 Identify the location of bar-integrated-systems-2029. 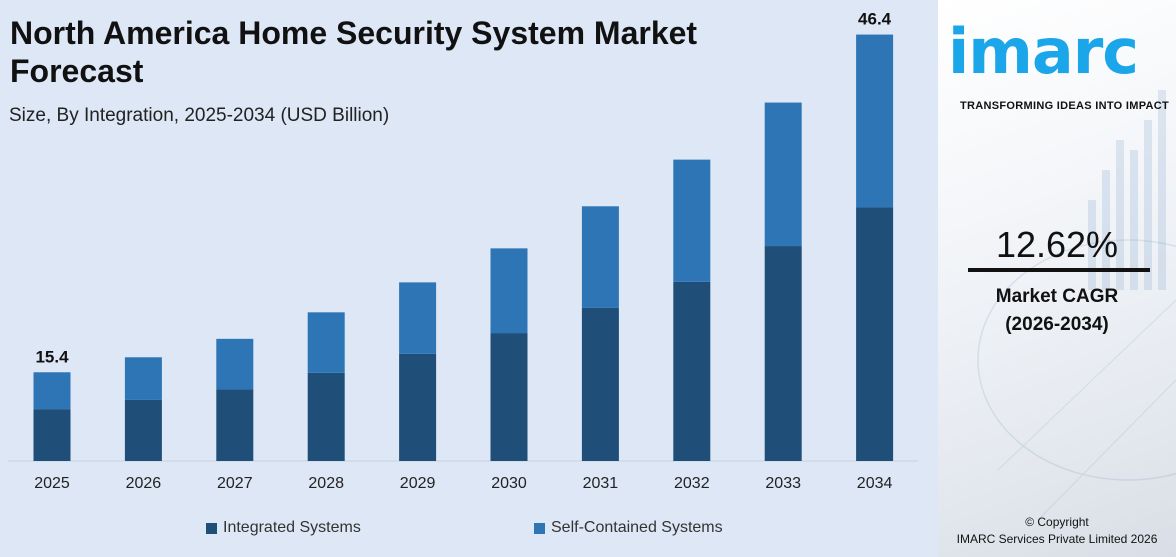
(418, 407).